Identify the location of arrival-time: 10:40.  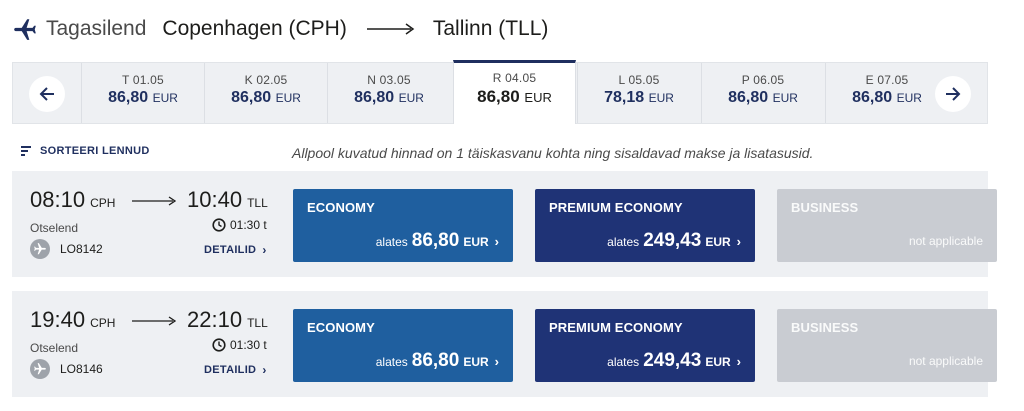
(215, 199).